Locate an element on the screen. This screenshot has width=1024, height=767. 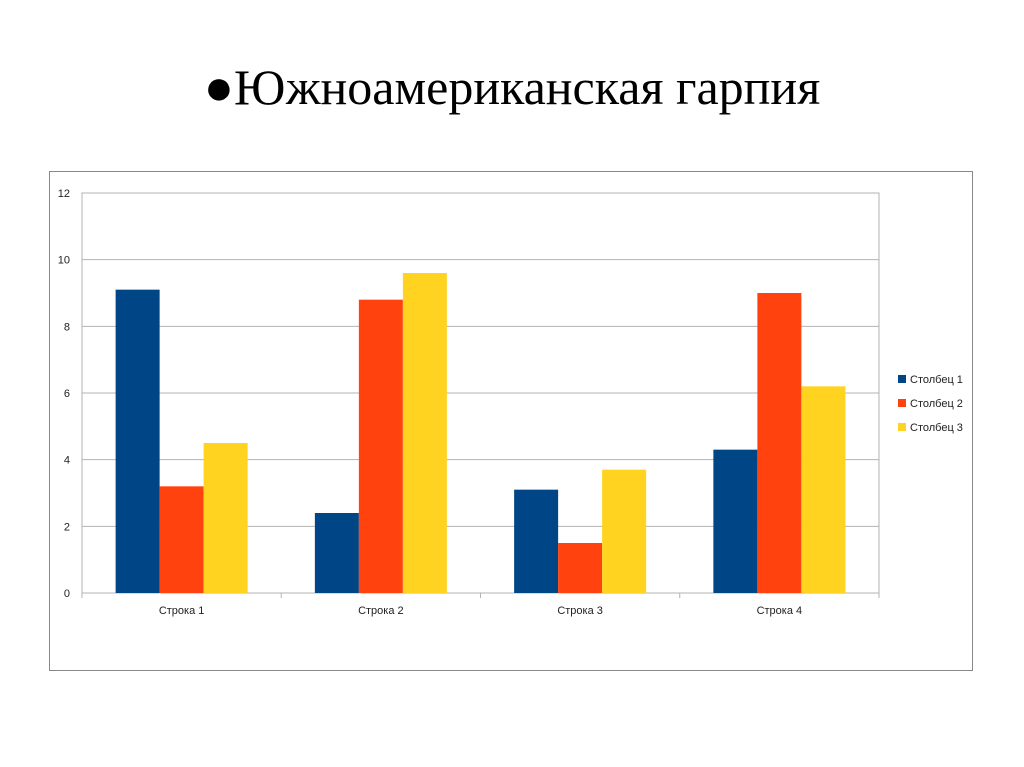
legend-label: Столбец 2 is located at coordinates (936, 404).